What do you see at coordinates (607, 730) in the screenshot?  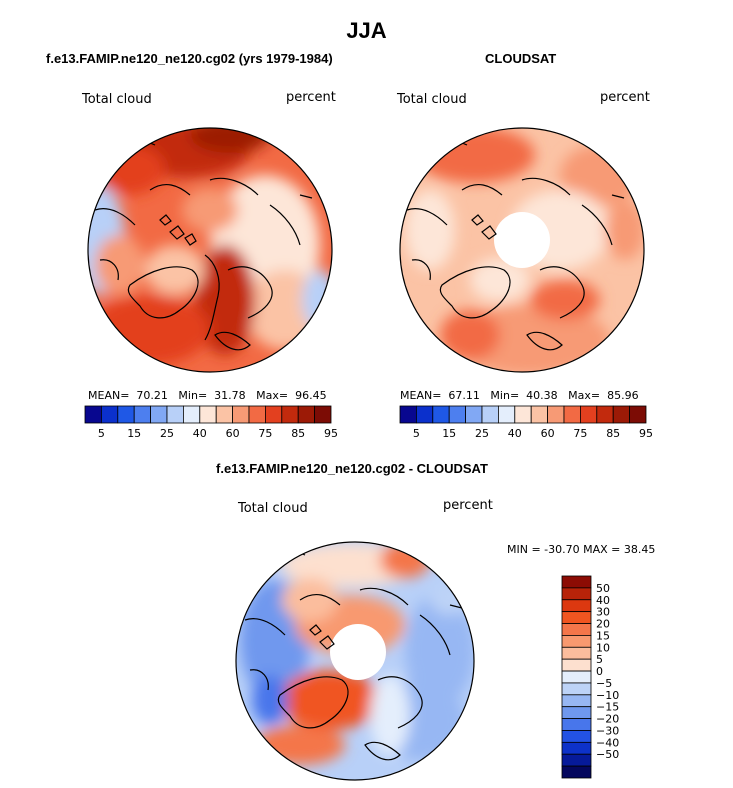 I see `colorbar-tick-label: −30` at bounding box center [607, 730].